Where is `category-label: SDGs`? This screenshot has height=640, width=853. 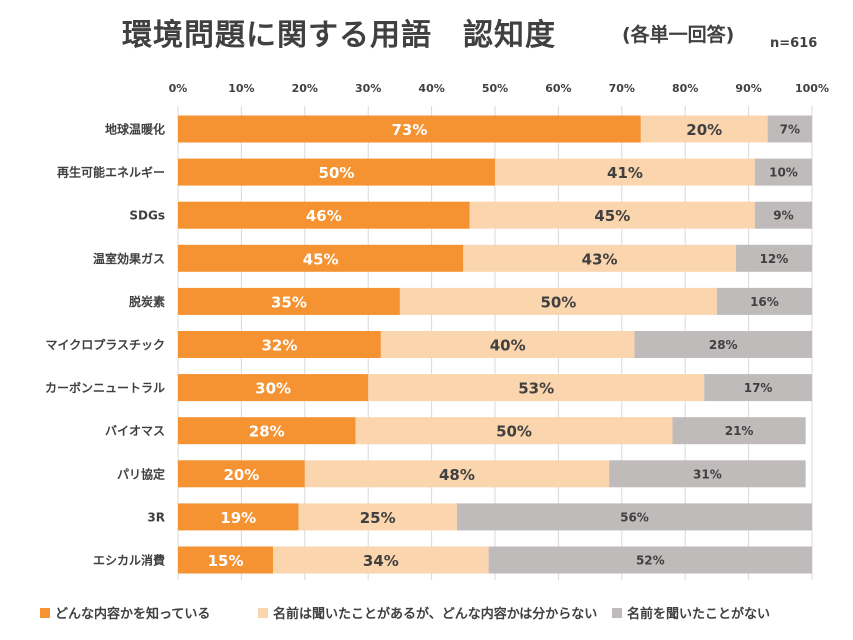
category-label: SDGs is located at coordinates (147, 216).